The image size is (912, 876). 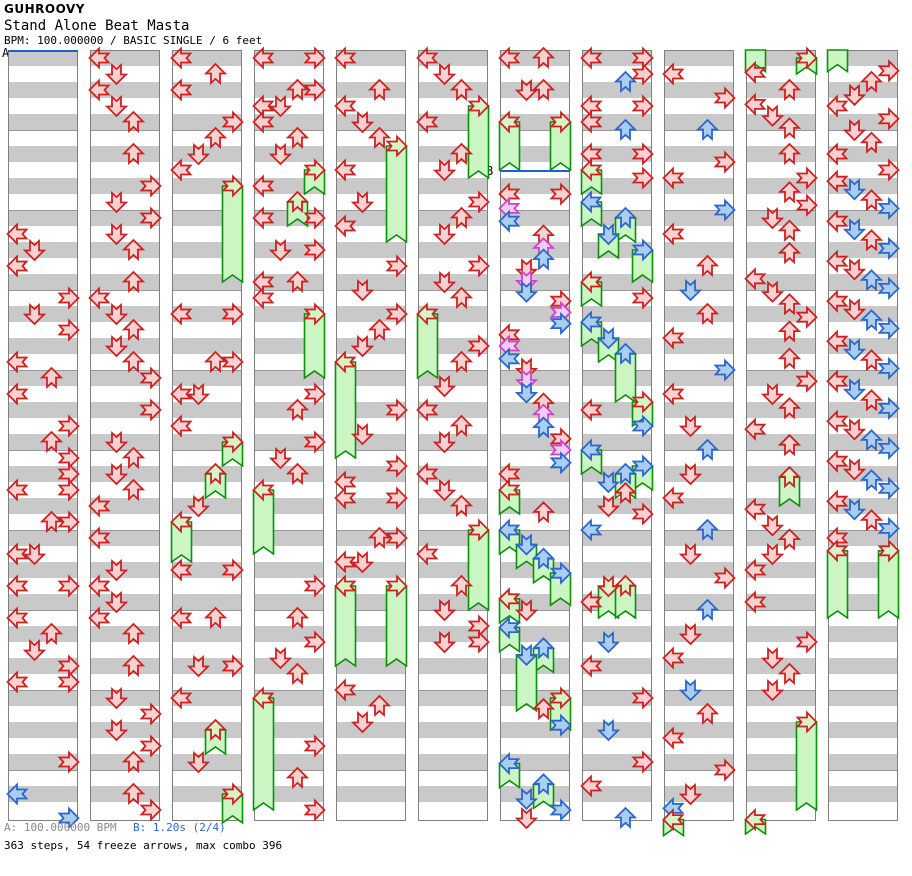 I want to click on artist-name: GUHROOVY, so click(x=44, y=9).